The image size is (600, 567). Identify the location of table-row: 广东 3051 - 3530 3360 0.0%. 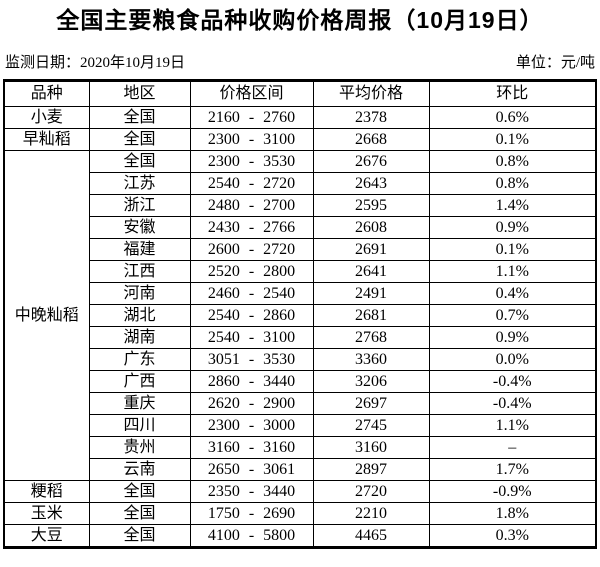
(300, 359).